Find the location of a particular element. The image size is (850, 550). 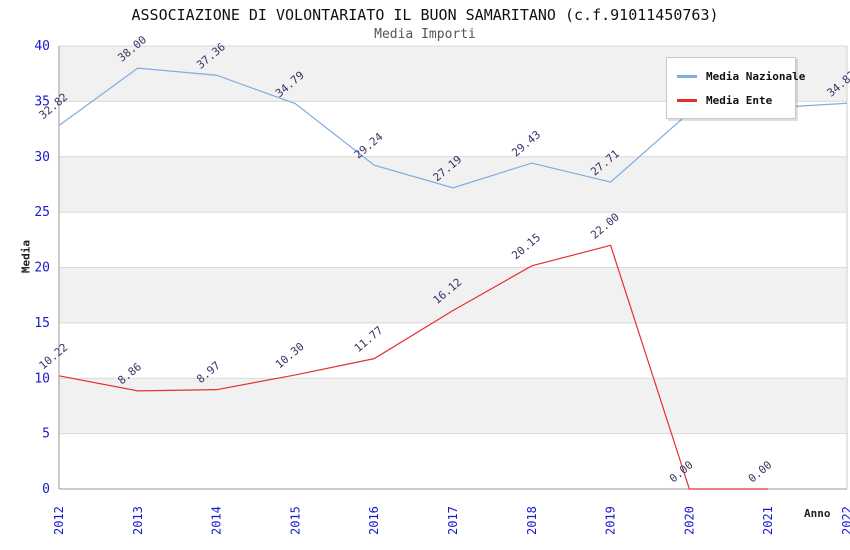

y-axis-title: Media is located at coordinates (26, 256).